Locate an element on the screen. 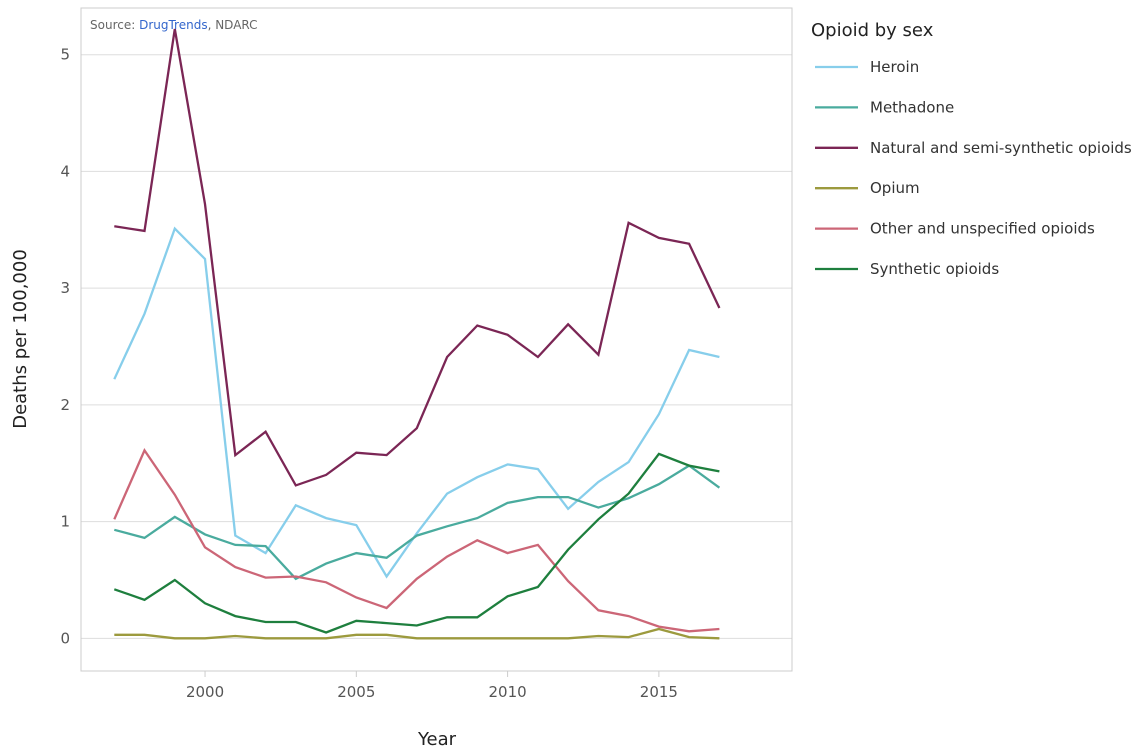 This screenshot has height=746, width=1144. series-line-opium is located at coordinates (417, 633).